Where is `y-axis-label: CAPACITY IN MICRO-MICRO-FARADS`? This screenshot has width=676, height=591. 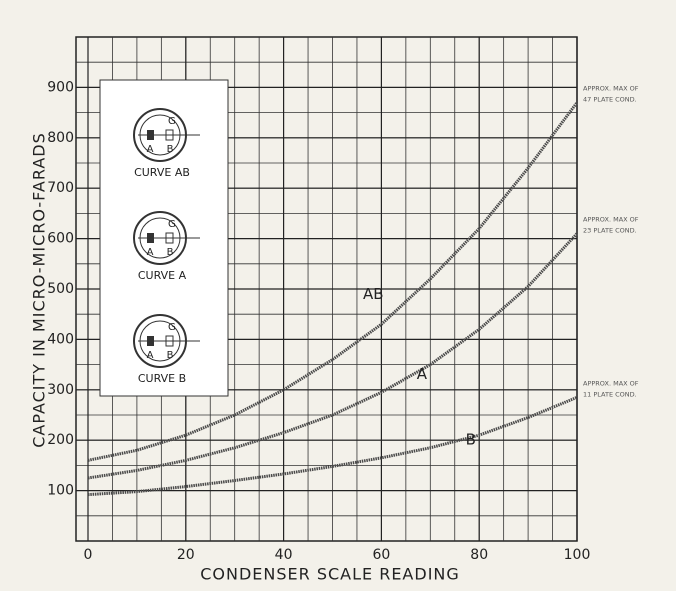
y-axis-label: CAPACITY IN MICRO-MICRO-FARADS is located at coordinates (39, 290).